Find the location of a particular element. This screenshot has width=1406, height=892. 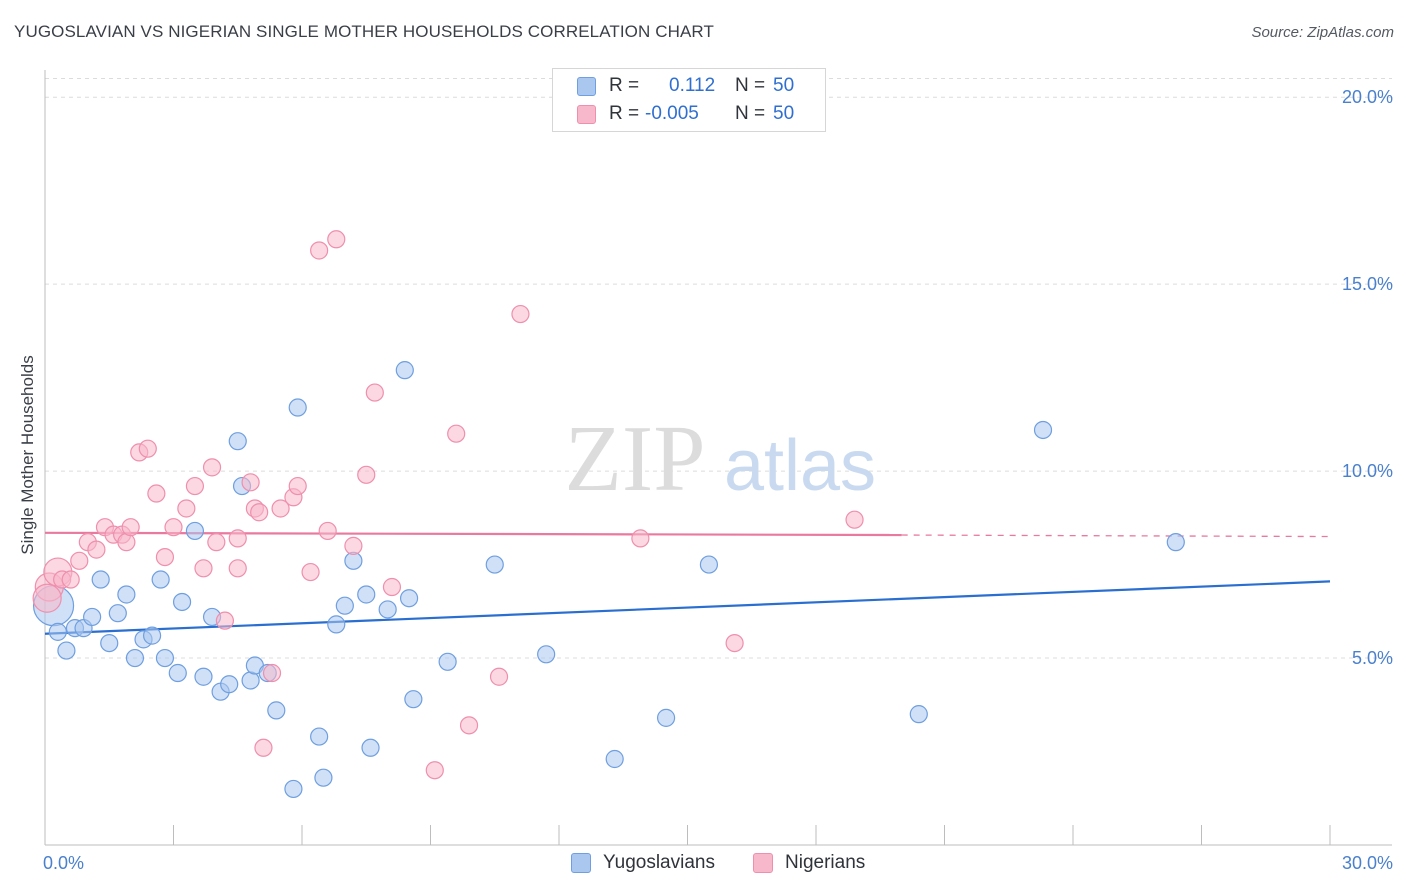

bottom-legend-label: Nigerians is located at coordinates (825, 862).